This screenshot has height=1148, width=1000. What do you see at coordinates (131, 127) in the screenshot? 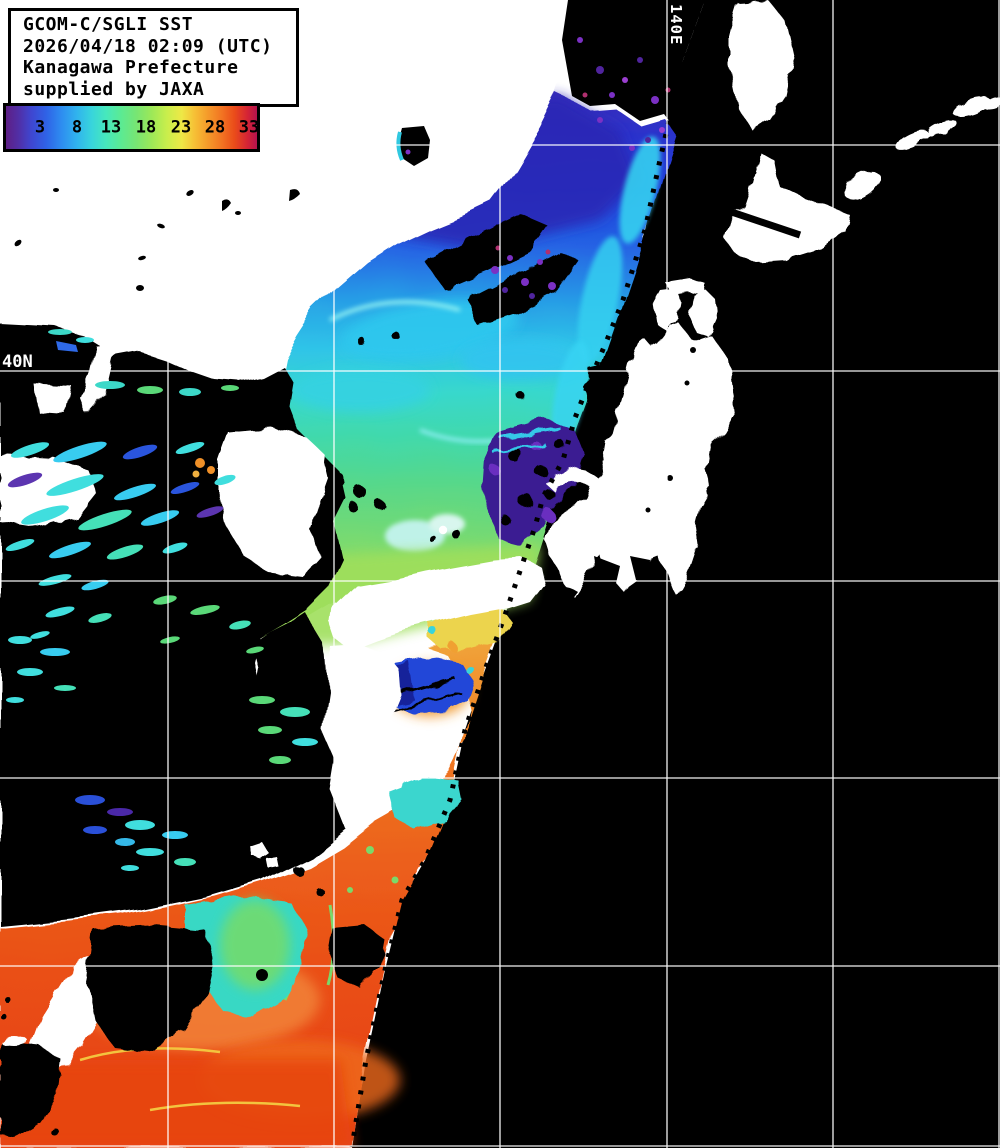
I see `temperature-colorbar: 3 8 13 18 23 28 33` at bounding box center [131, 127].